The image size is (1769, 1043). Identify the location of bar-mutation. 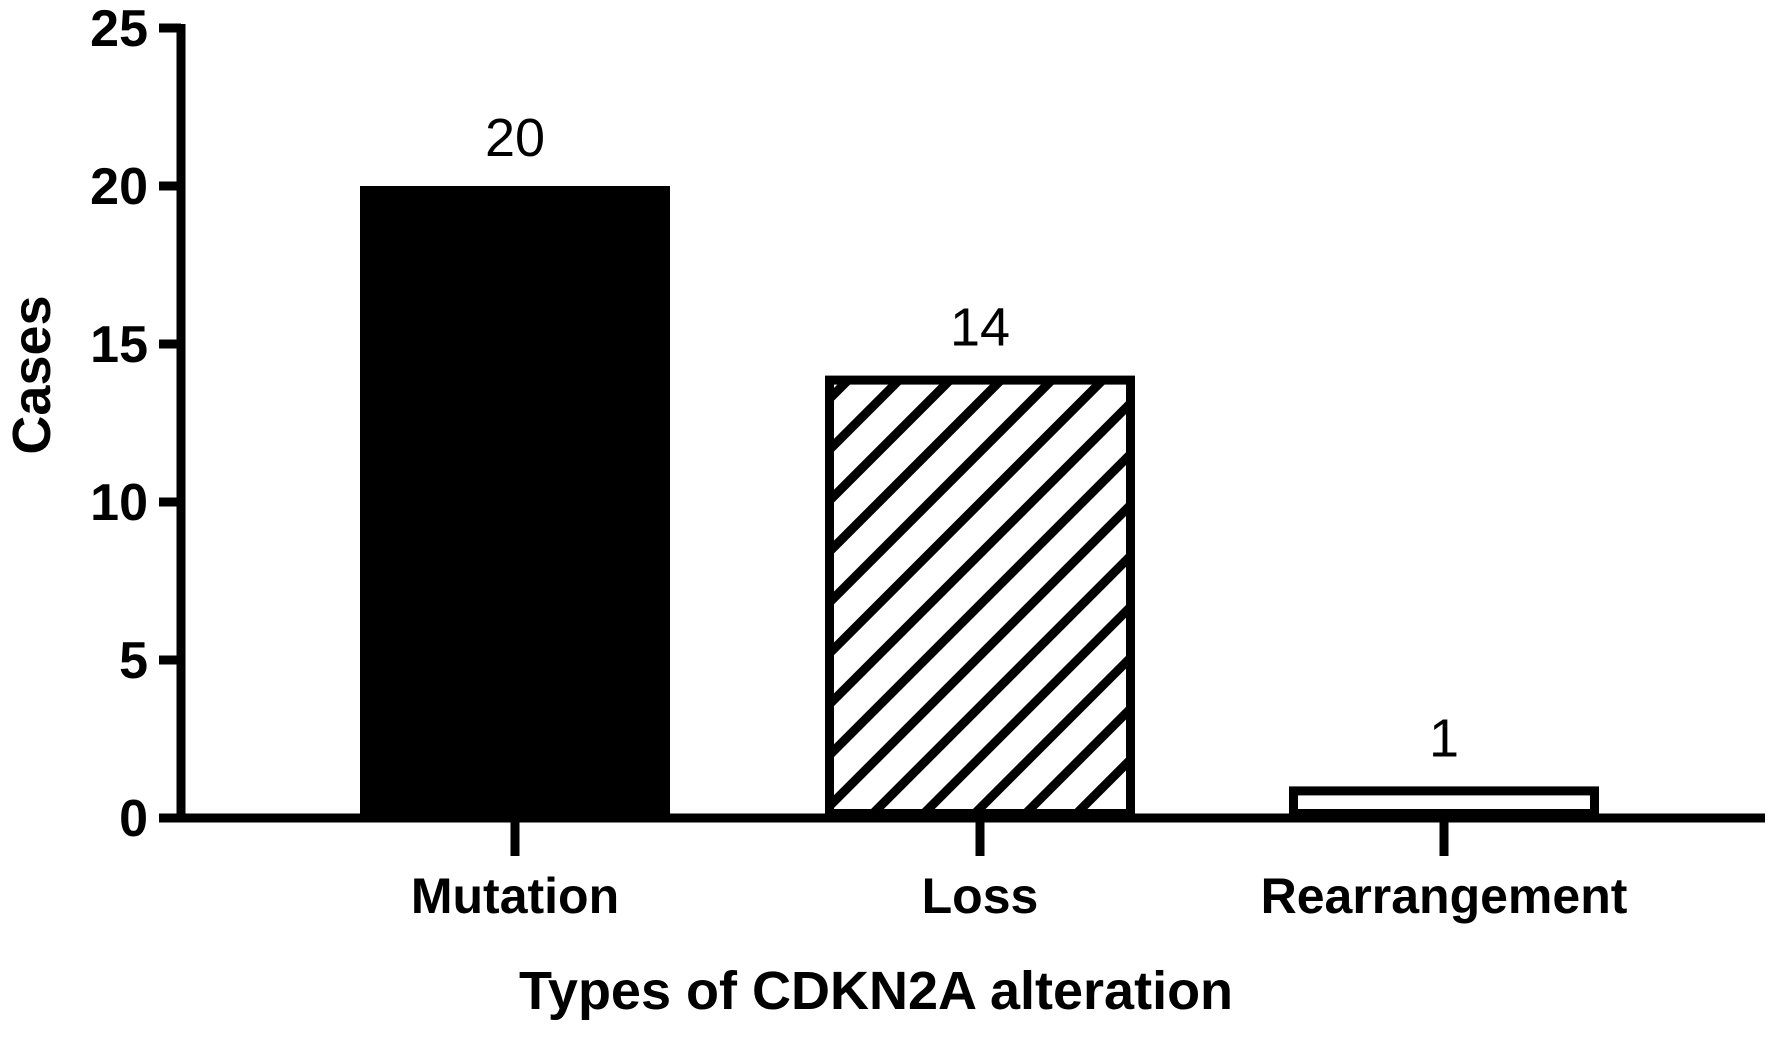
(515, 502).